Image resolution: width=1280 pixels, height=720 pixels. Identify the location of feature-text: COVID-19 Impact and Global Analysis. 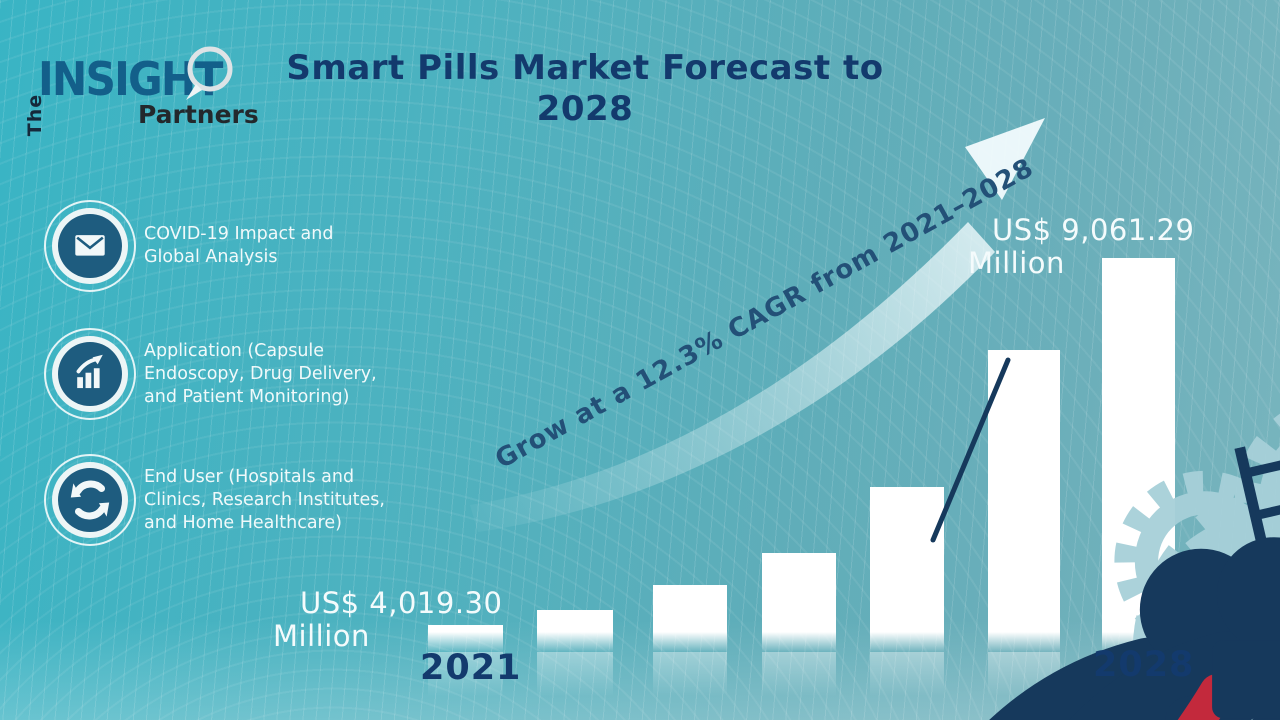
(239, 245).